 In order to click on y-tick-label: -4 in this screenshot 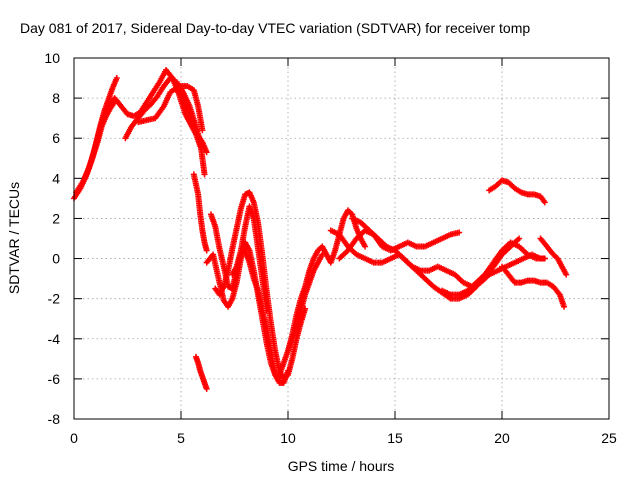, I will do `click(54, 339)`.